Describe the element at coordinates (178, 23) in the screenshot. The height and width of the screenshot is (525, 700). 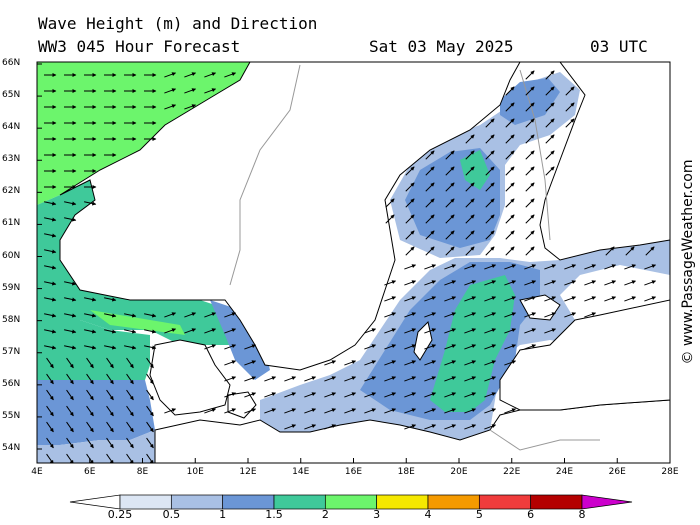
I see `map-title: Wave Height (m) and Direction` at that location.